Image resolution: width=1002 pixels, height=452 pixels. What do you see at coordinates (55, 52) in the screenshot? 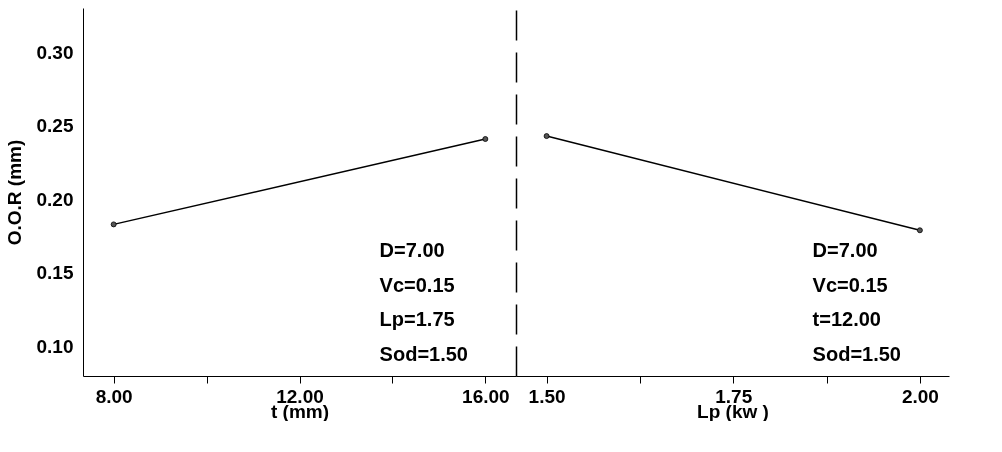
I see `y-tick-label: 0.30` at bounding box center [55, 52].